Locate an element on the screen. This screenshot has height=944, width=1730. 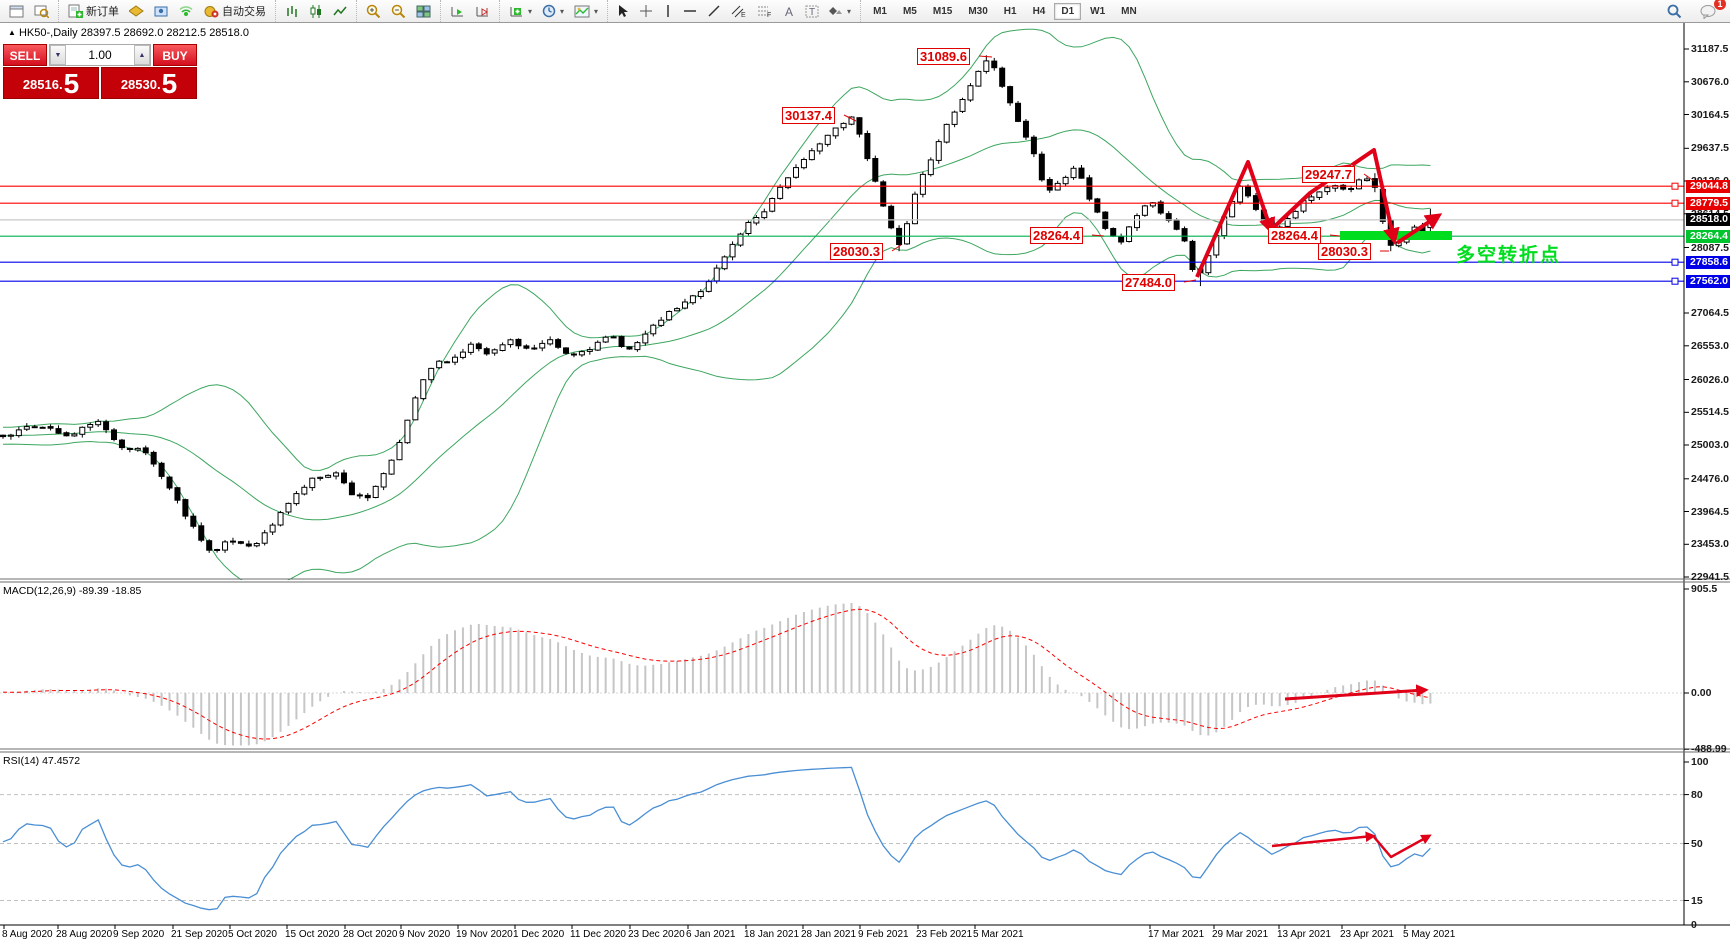
macd-scale-tick: -488.99 is located at coordinates (1709, 749).